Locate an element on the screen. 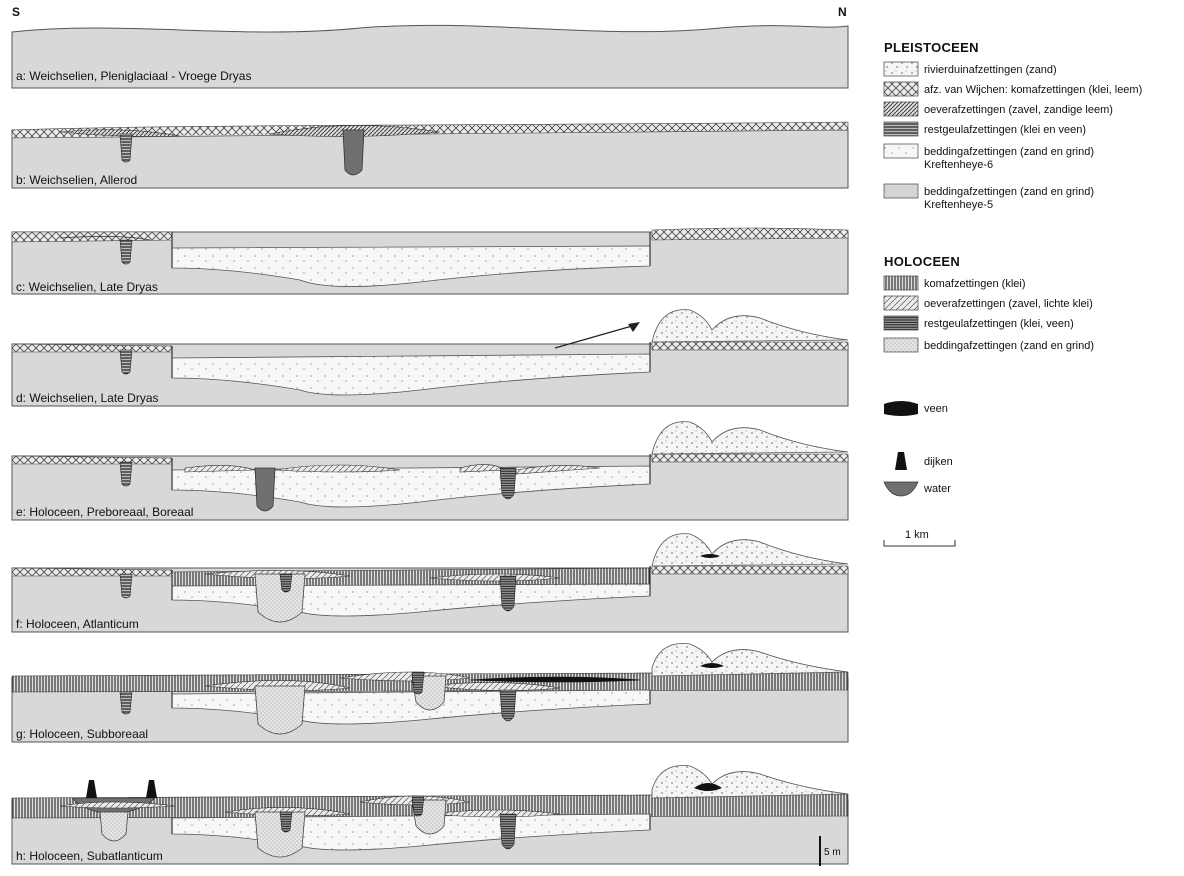  legend-swatch-dune-sand is located at coordinates (901, 69).